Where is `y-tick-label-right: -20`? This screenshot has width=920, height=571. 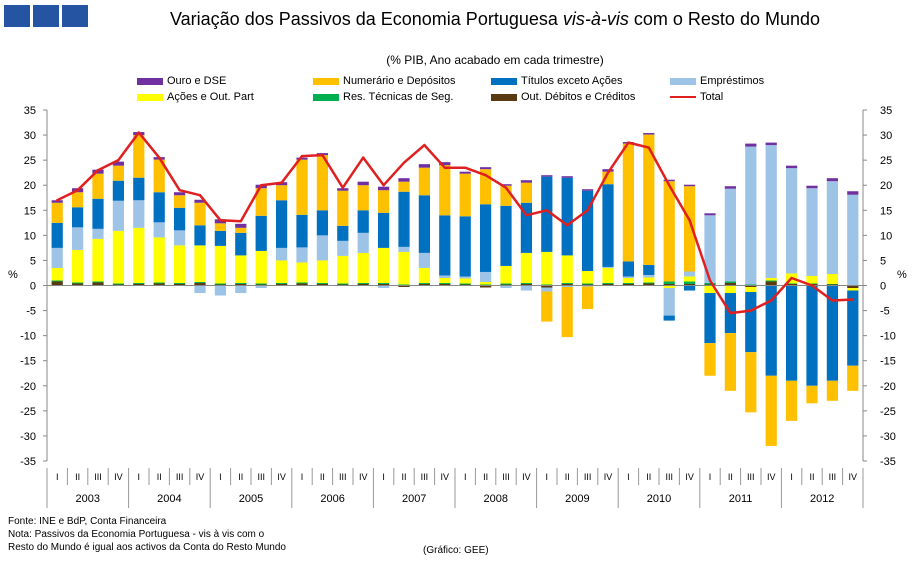
y-tick-label-right: -20 is located at coordinates (888, 387).